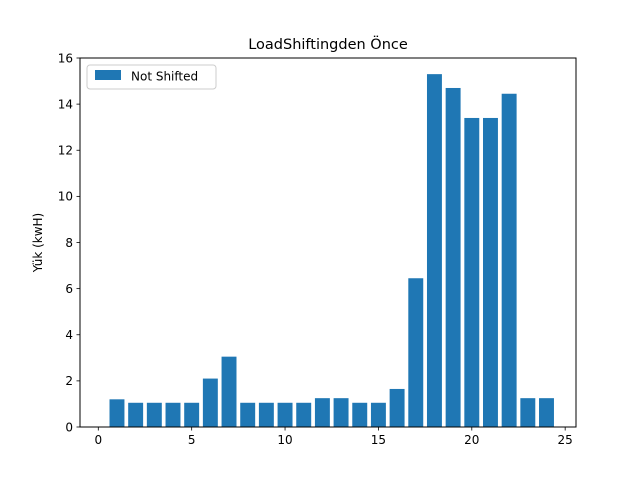 This screenshot has width=640, height=480. What do you see at coordinates (378, 440) in the screenshot?
I see `x-tick-label-15: 15` at bounding box center [378, 440].